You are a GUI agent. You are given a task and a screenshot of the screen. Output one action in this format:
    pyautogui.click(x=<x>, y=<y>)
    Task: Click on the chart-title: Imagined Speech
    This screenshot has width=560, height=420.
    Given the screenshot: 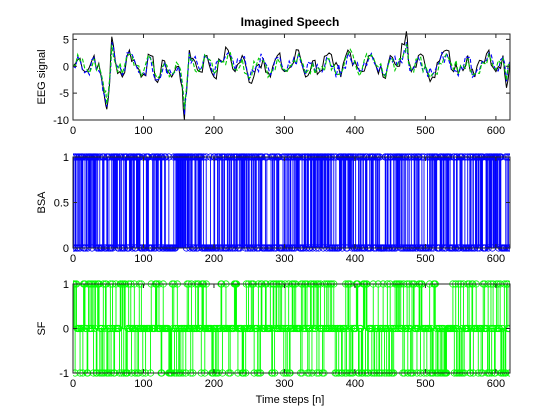 What is the action you would take?
    pyautogui.click(x=290, y=22)
    